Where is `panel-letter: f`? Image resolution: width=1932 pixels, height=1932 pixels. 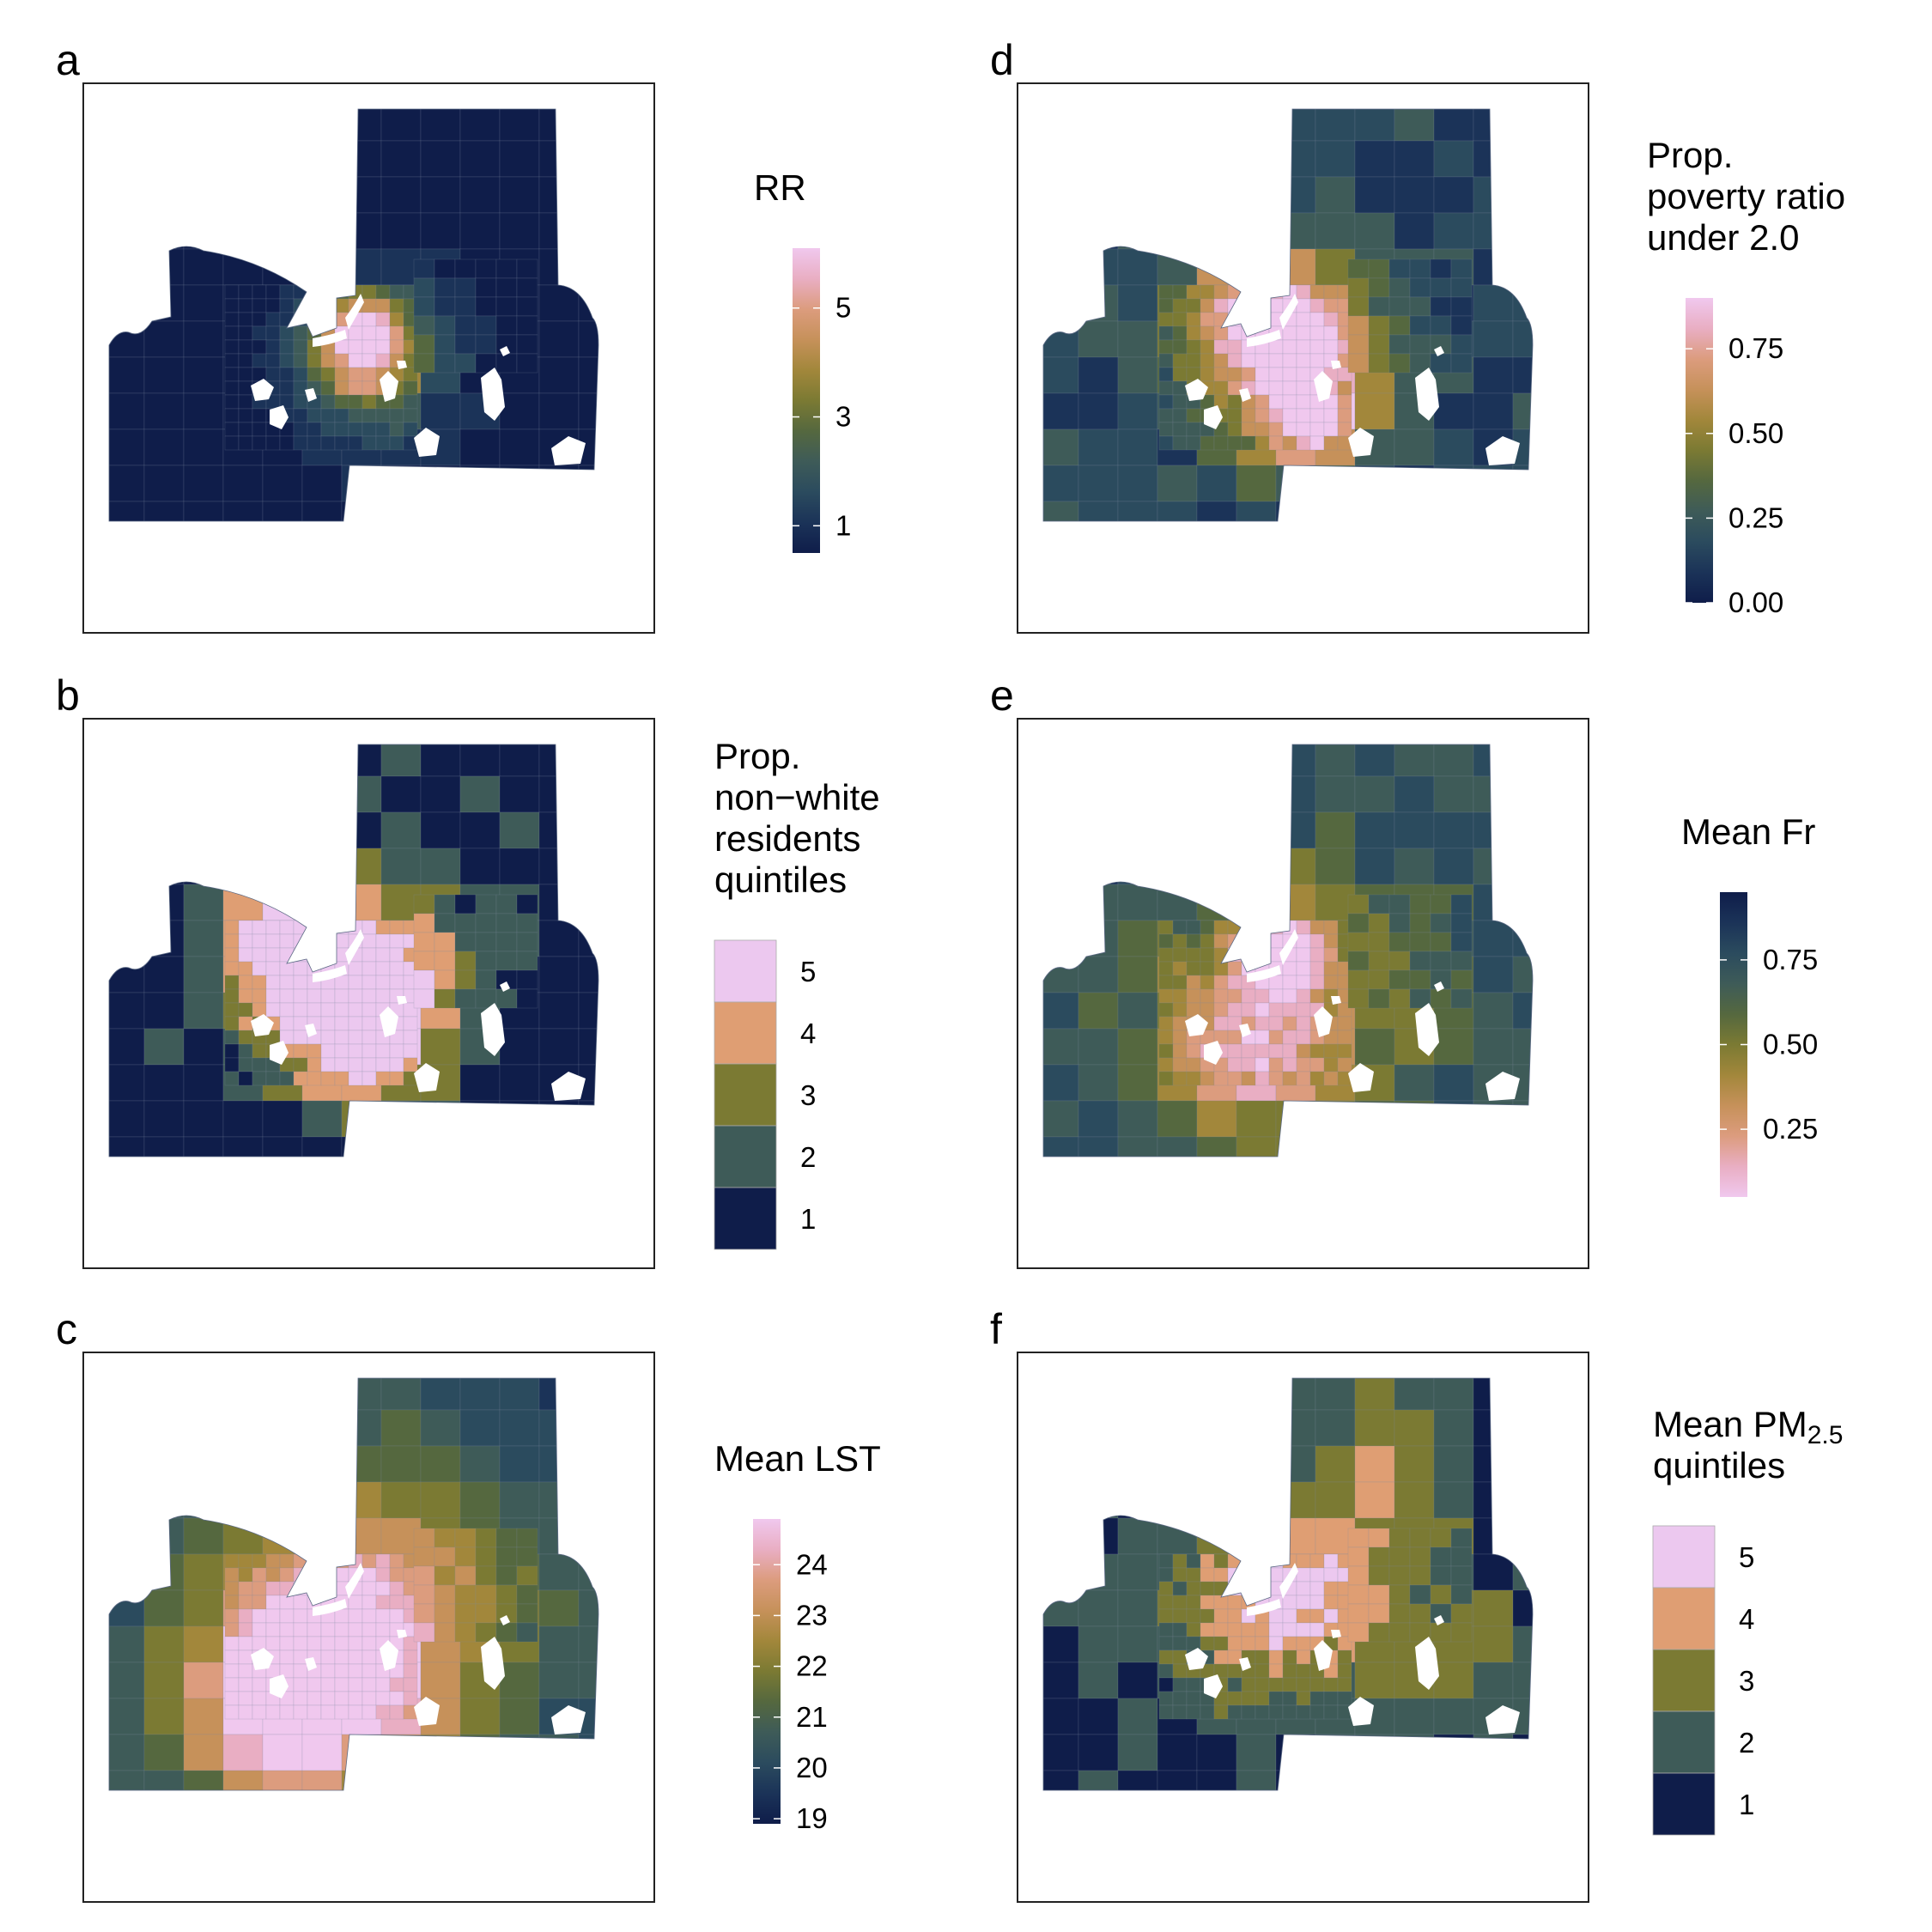 panel-letter: f is located at coordinates (996, 1329).